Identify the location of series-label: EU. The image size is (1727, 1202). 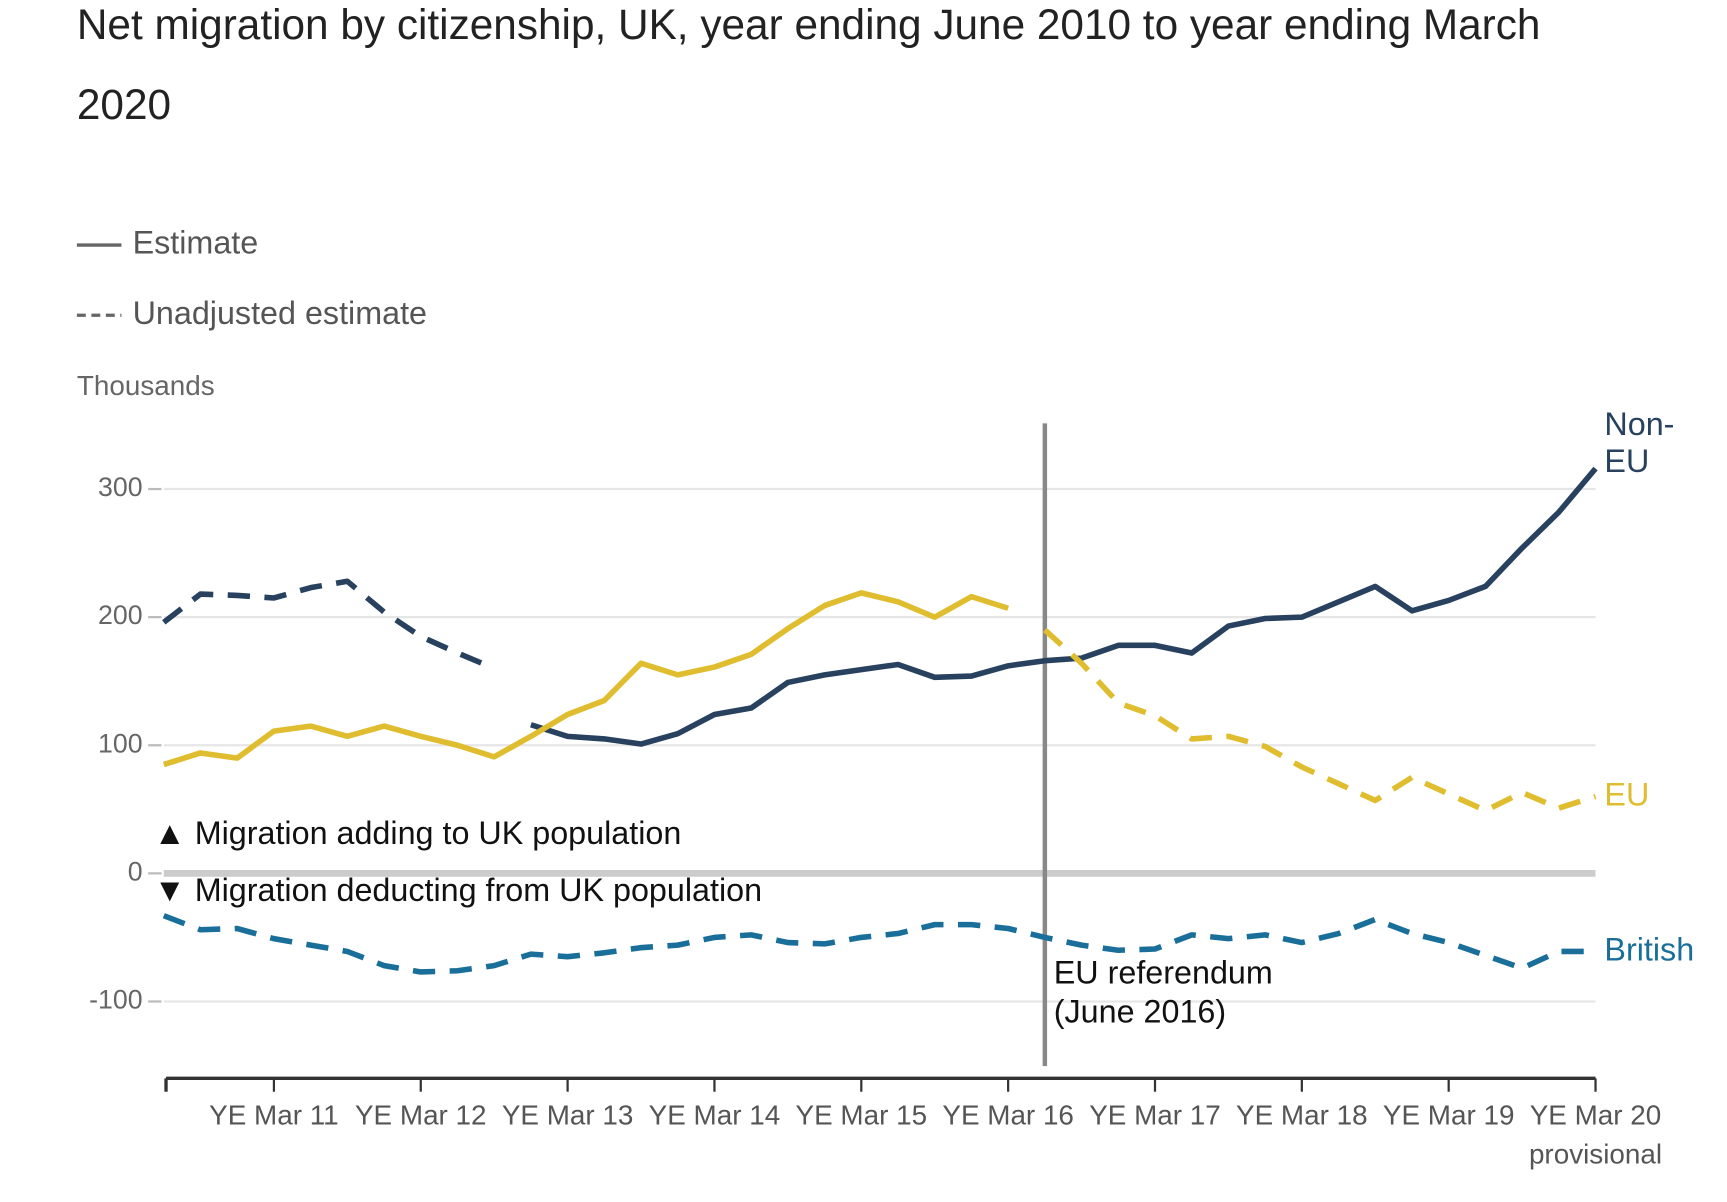
(1626, 794).